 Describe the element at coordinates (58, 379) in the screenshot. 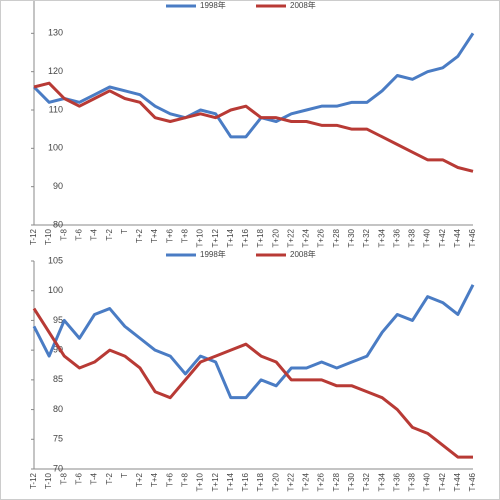

I see `y-tick-label: 85` at that location.